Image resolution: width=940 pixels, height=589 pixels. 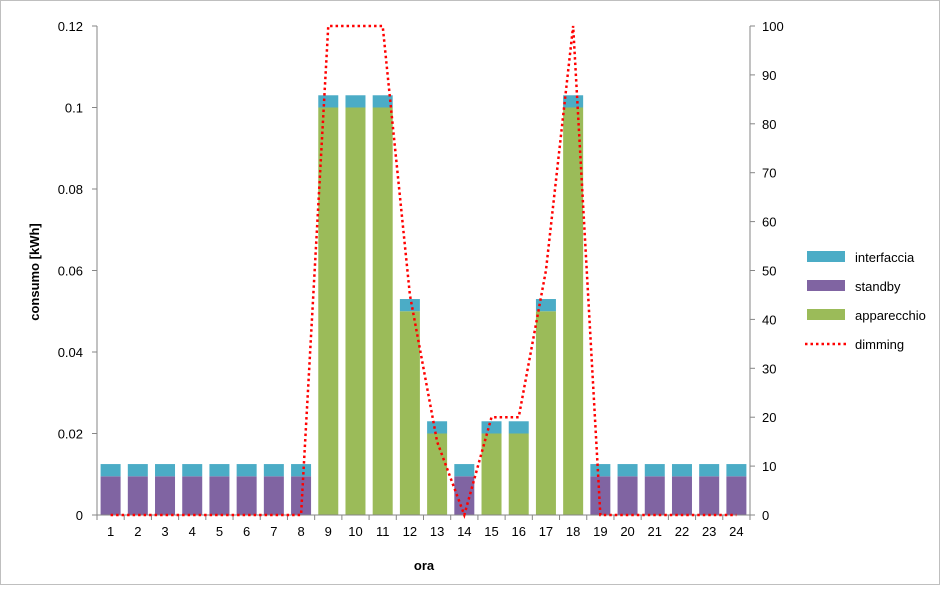 I want to click on y2-tick-label: 50, so click(x=769, y=271).